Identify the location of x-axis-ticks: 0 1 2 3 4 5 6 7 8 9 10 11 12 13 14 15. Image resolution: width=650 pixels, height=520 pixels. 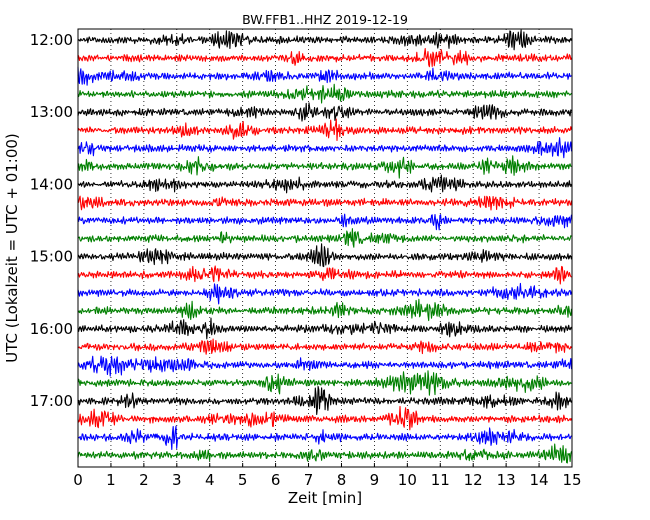
(327, 476).